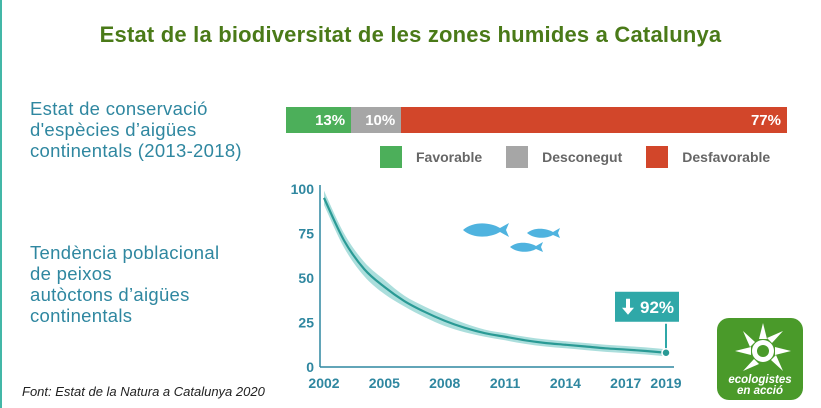 The height and width of the screenshot is (408, 821). I want to click on conservation-stacked-bar: 13% 10% 77%, so click(536, 120).